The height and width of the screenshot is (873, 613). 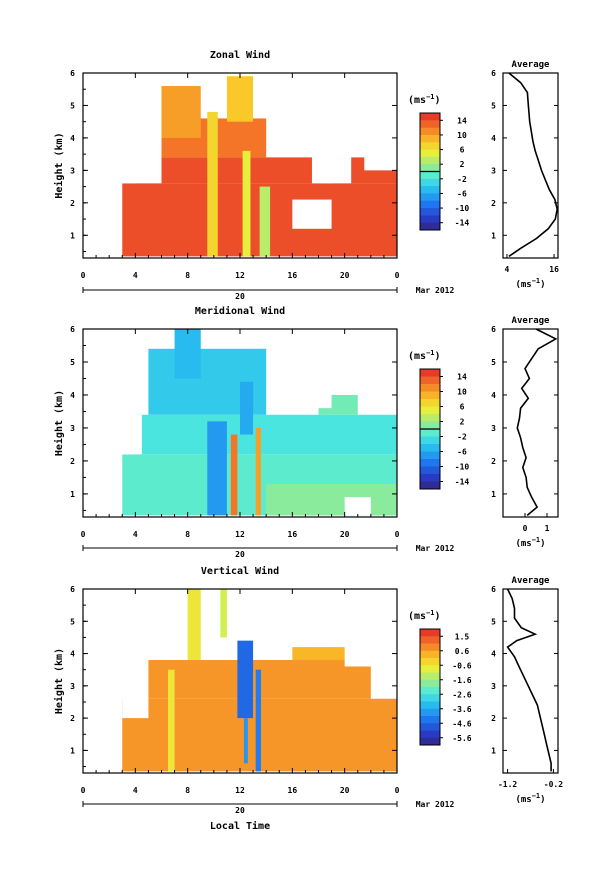 I want to click on colorbar-tick-label: 1.5, so click(x=462, y=636).